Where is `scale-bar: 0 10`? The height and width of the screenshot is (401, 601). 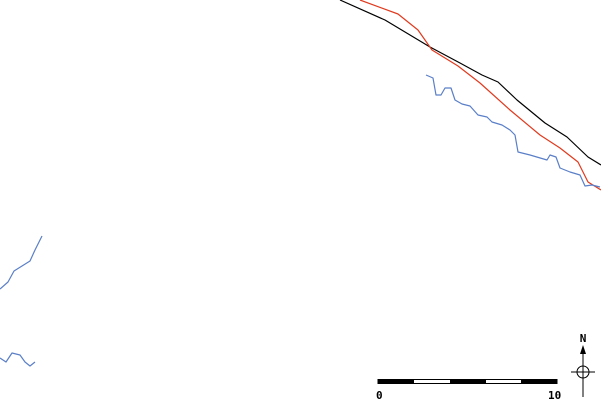
scale-bar: 0 10 is located at coordinates (468, 390).